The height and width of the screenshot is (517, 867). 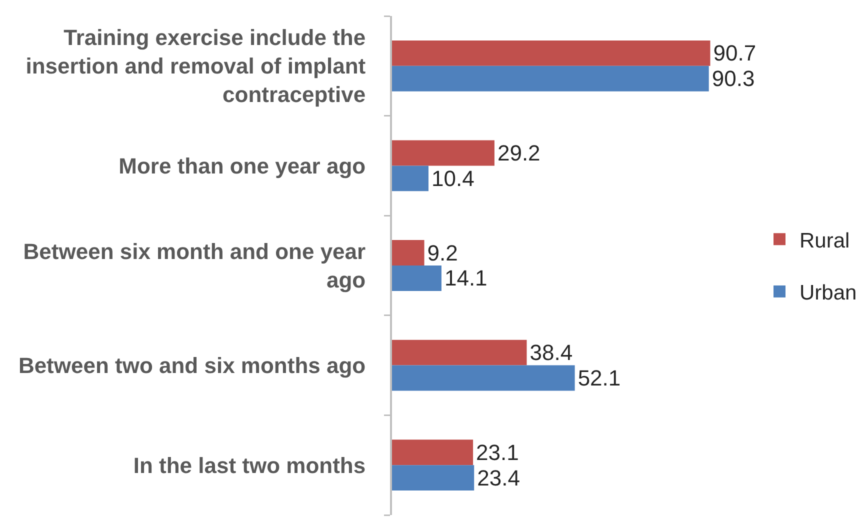 I want to click on y-tick-label: In the last two months, so click(x=249, y=465).